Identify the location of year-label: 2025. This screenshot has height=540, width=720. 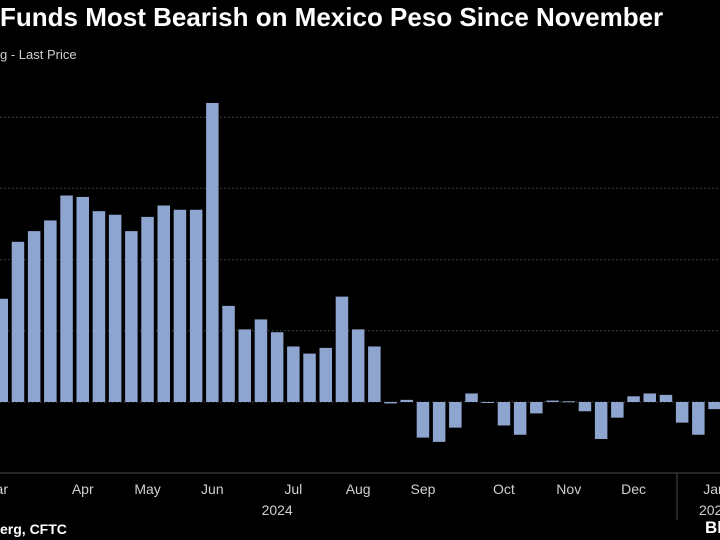
(709, 510).